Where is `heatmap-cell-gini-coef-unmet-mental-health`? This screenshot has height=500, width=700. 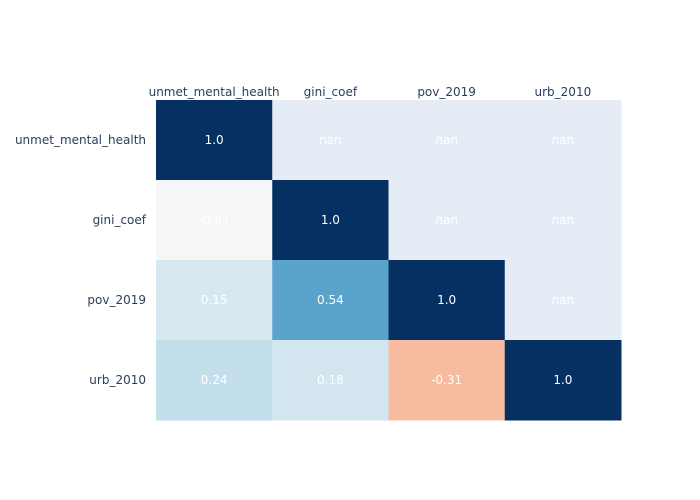 heatmap-cell-gini-coef-unmet-mental-health is located at coordinates (214, 220).